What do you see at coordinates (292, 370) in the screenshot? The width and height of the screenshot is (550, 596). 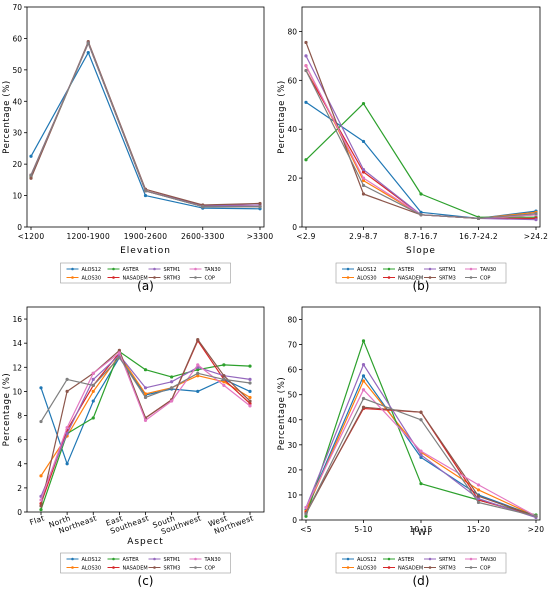 I see `y-tick-label: 60` at bounding box center [292, 370].